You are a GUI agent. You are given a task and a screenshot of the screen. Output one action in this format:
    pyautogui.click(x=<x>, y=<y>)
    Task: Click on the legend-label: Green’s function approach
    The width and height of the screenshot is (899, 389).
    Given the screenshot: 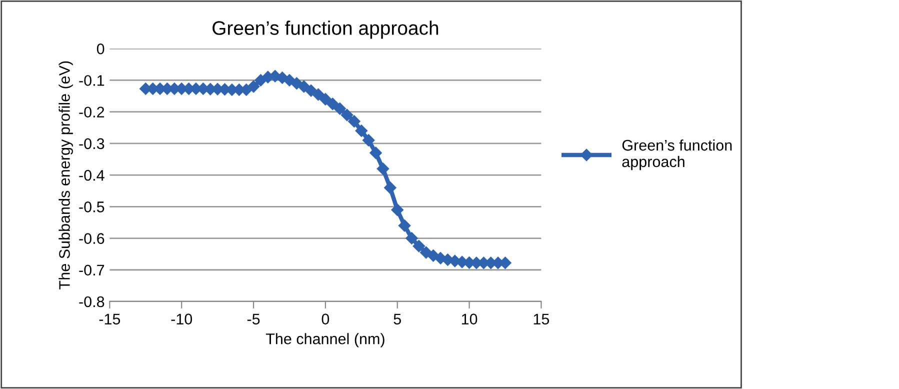 What is the action you would take?
    pyautogui.click(x=677, y=154)
    